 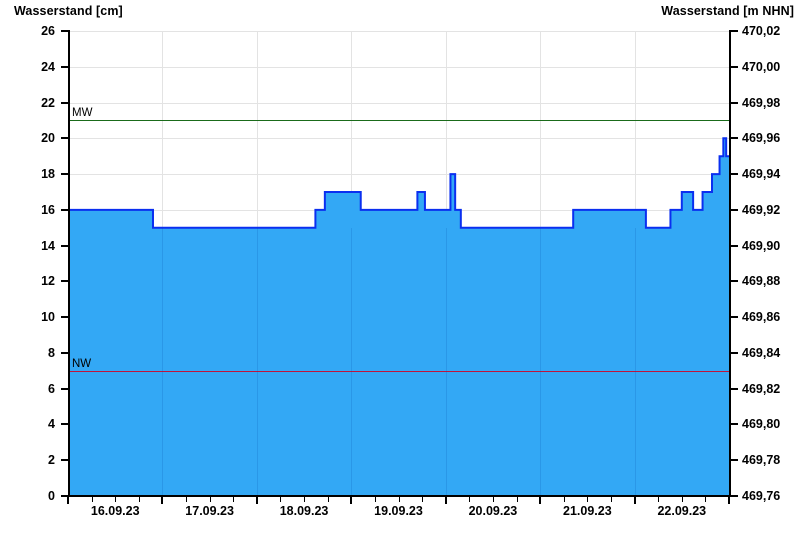 What do you see at coordinates (69, 263) in the screenshot?
I see `axis-line-left` at bounding box center [69, 263].